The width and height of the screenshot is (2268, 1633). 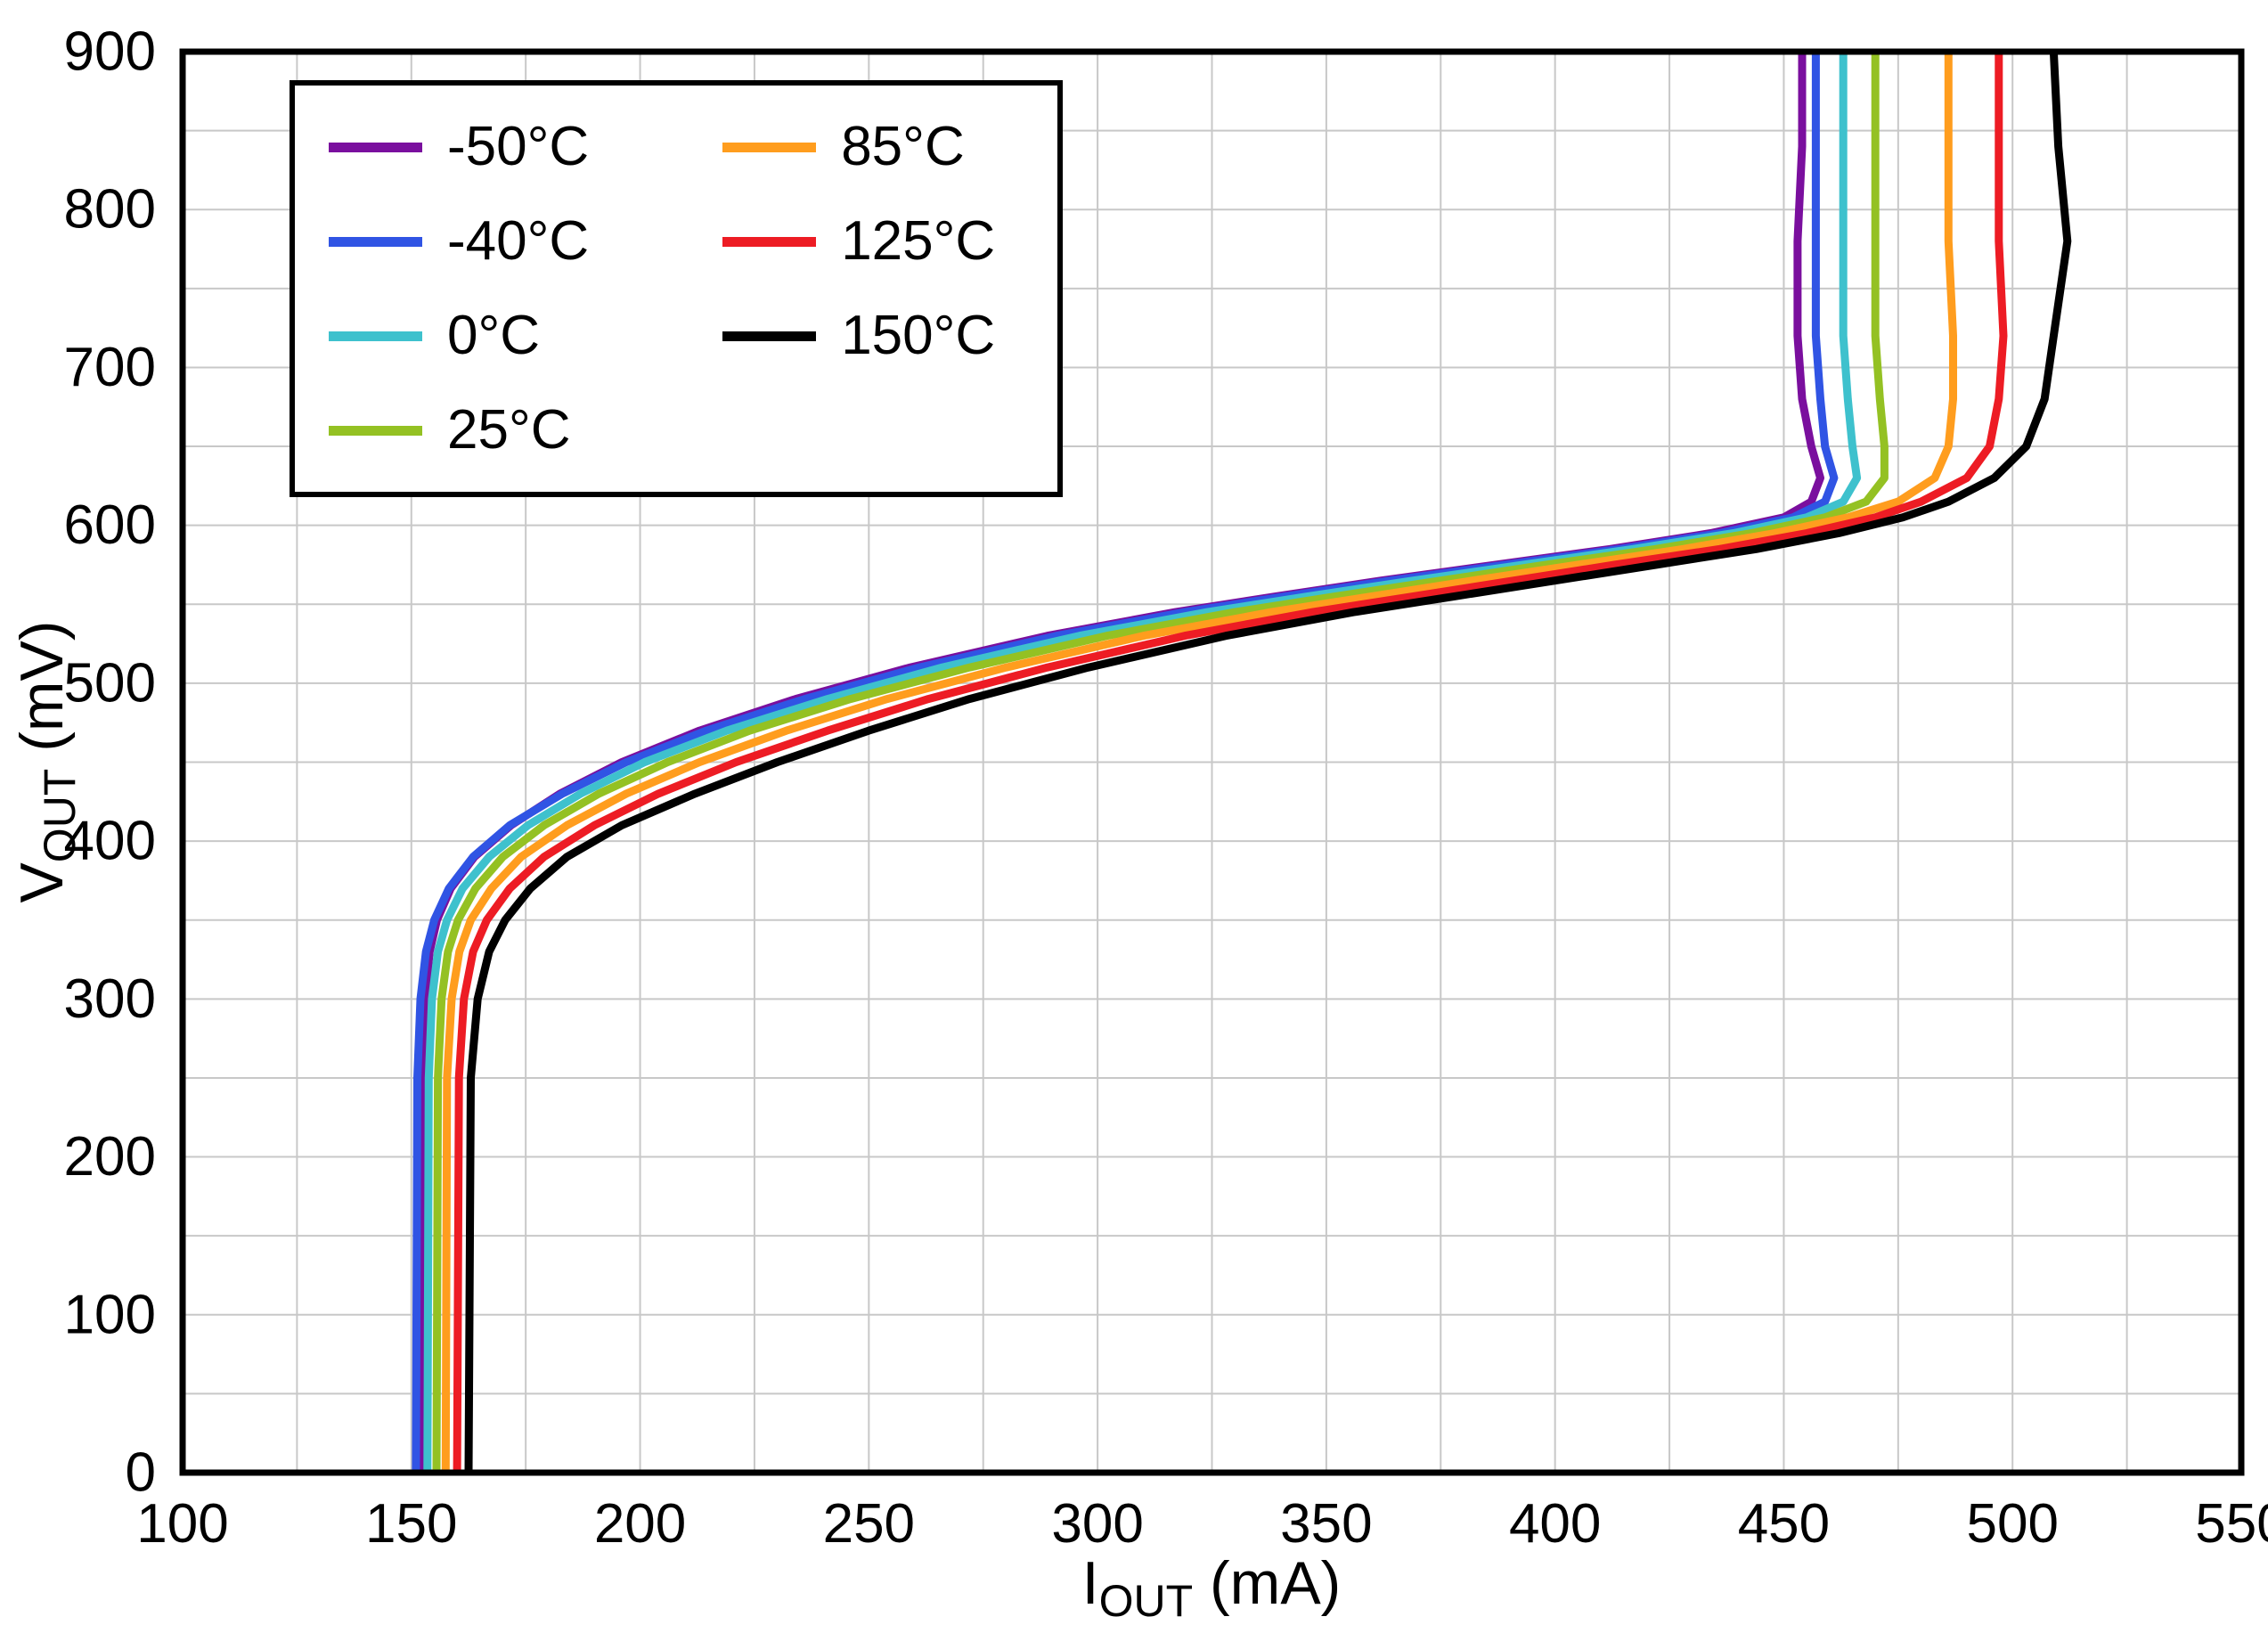 I want to click on y-tick-label: 500, so click(x=110, y=683).